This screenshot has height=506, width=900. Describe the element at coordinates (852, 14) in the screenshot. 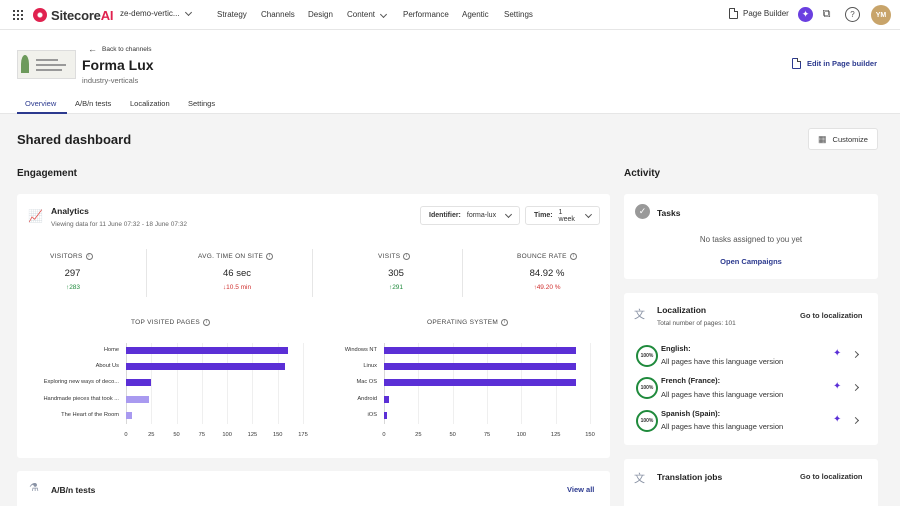

I see `help-icon: ?` at that location.